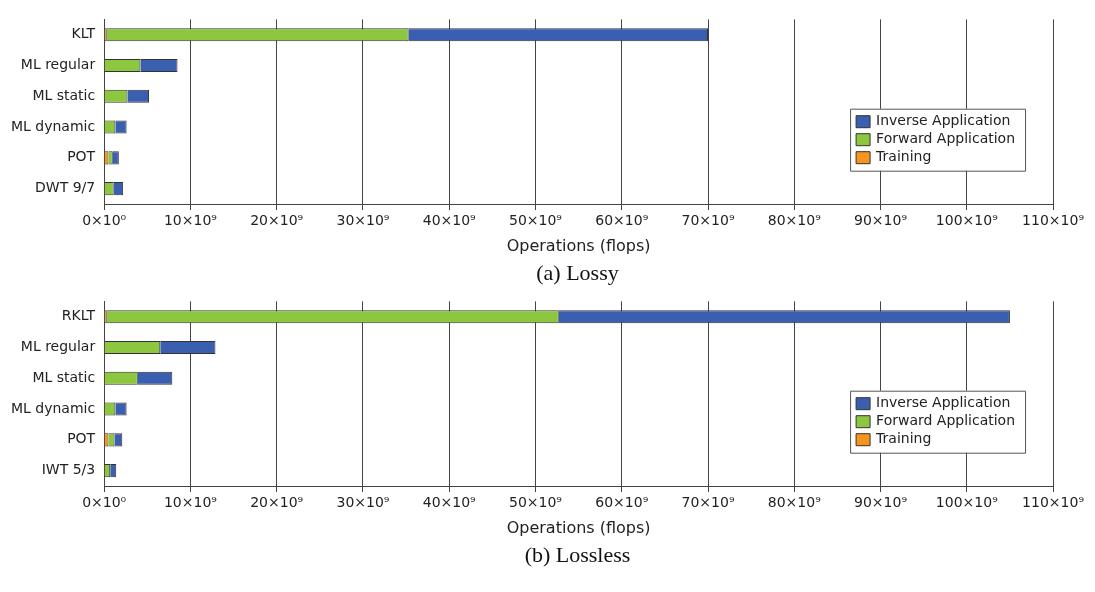 The height and width of the screenshot is (592, 1095). I want to click on y-tick-label: DWT 9/7, so click(65, 187).